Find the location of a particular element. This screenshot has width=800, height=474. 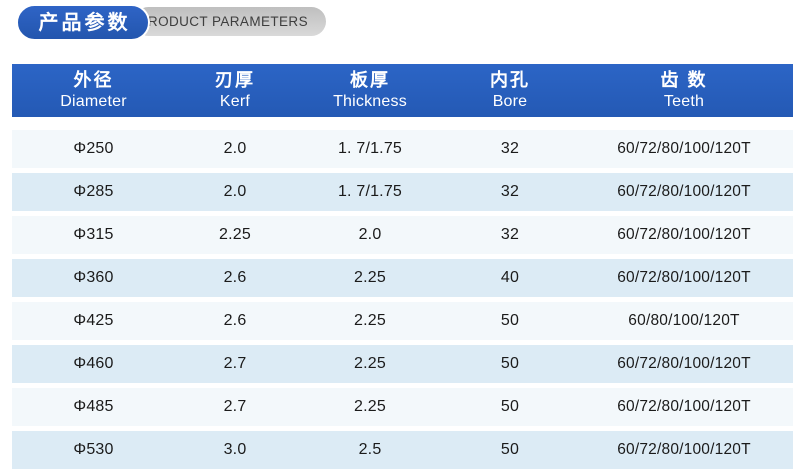

column-header-bore: 内孔 Bore is located at coordinates (510, 90).